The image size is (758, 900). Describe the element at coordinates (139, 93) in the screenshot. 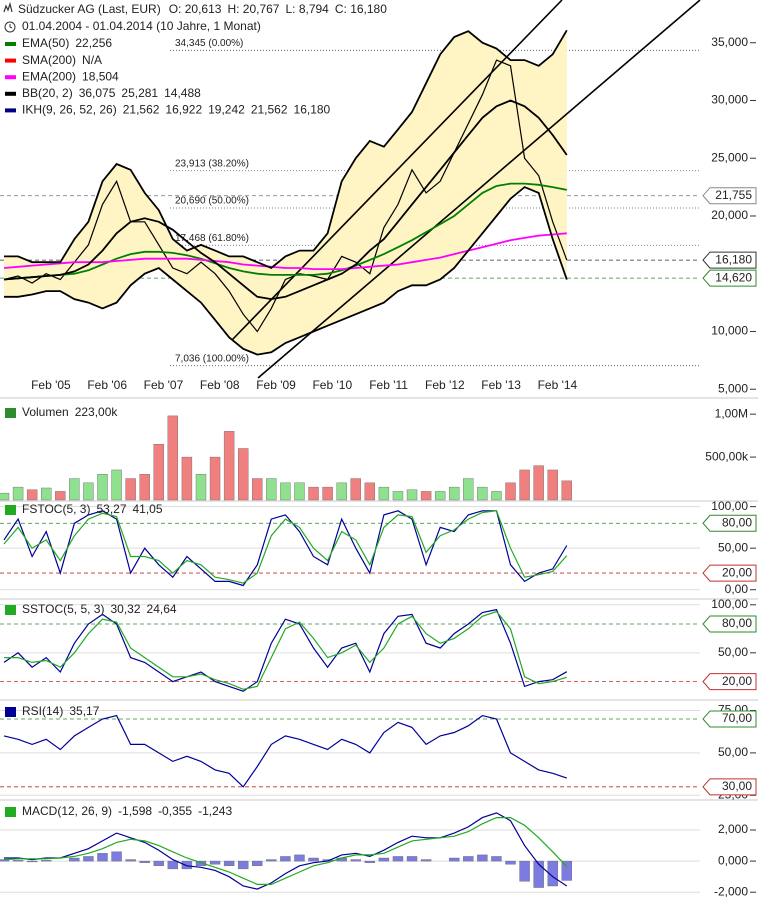

I see `legend-value: 25,281` at that location.